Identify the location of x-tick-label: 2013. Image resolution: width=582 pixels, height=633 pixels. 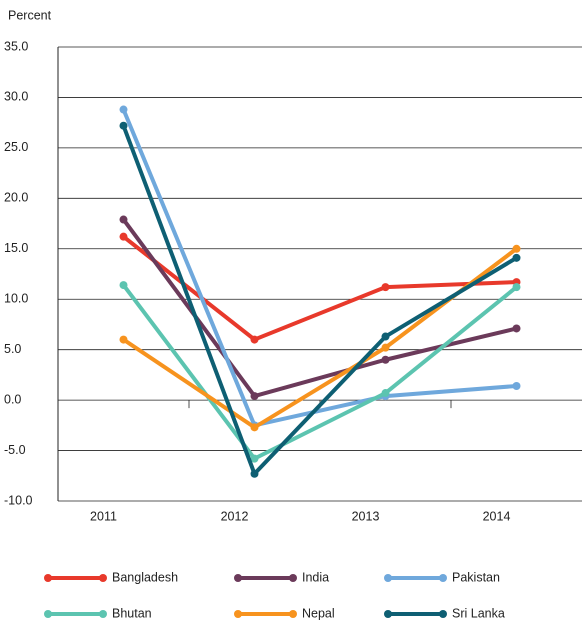
(366, 516).